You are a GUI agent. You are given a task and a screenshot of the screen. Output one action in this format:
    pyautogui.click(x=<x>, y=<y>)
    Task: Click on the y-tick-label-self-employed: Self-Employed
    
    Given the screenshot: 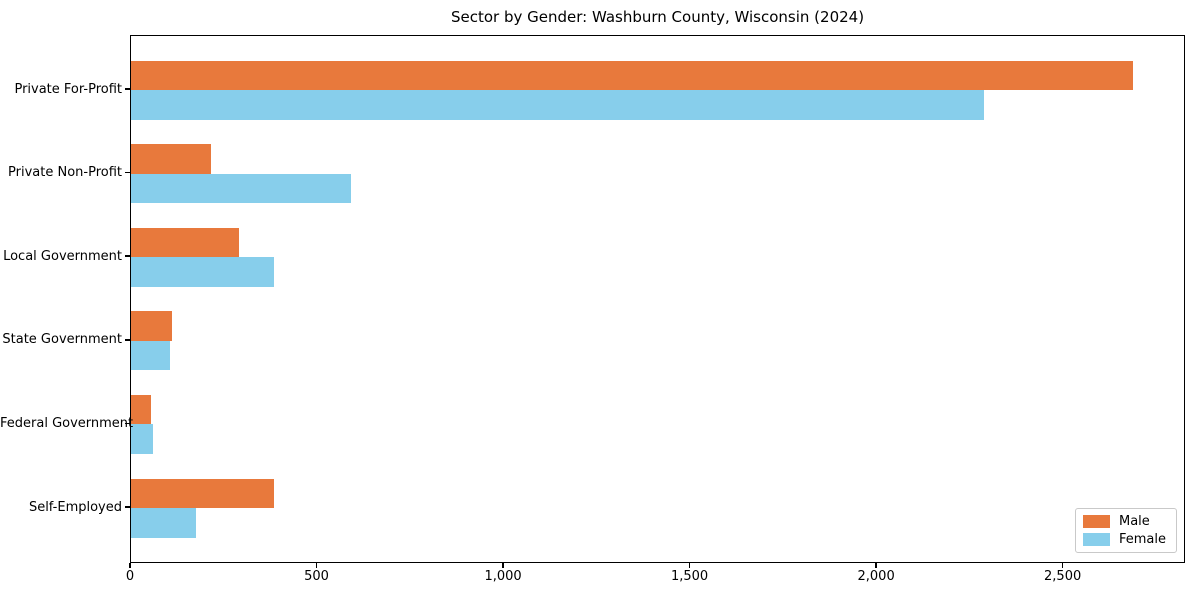 What is the action you would take?
    pyautogui.click(x=75, y=507)
    